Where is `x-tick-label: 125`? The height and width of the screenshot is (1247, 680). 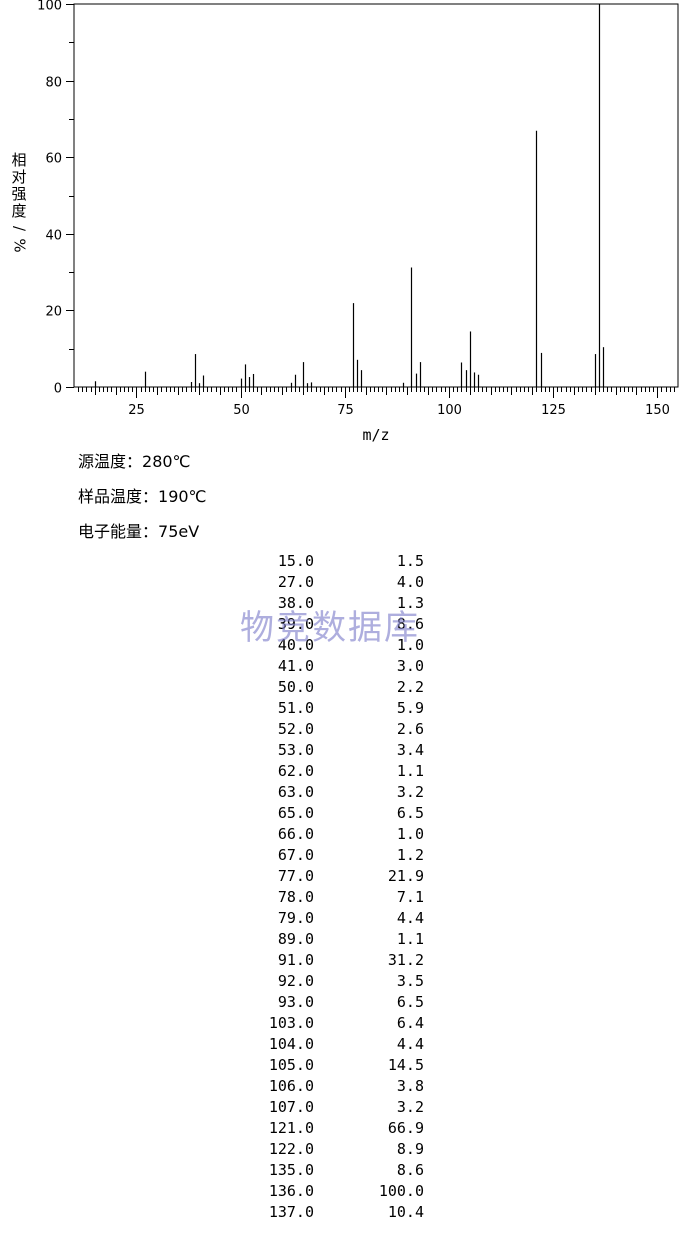 x-tick-label: 125 is located at coordinates (553, 410).